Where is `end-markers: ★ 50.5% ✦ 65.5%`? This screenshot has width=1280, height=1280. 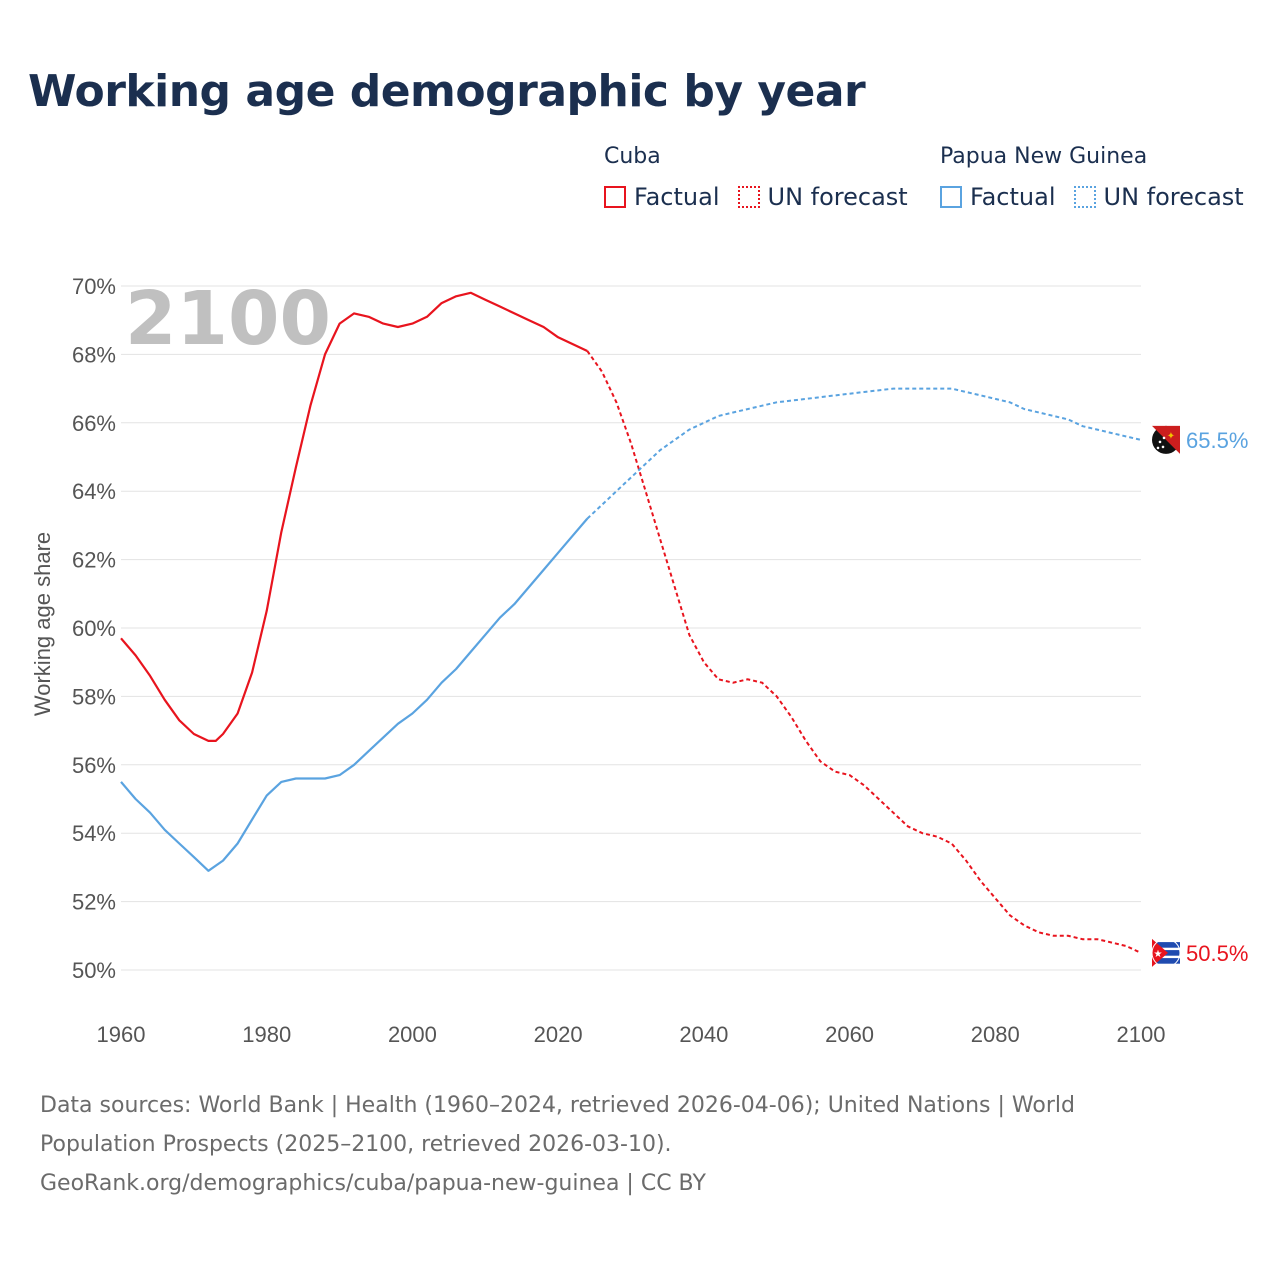 end-markers: ★ 50.5% ✦ 65.5% is located at coordinates (1199, 696).